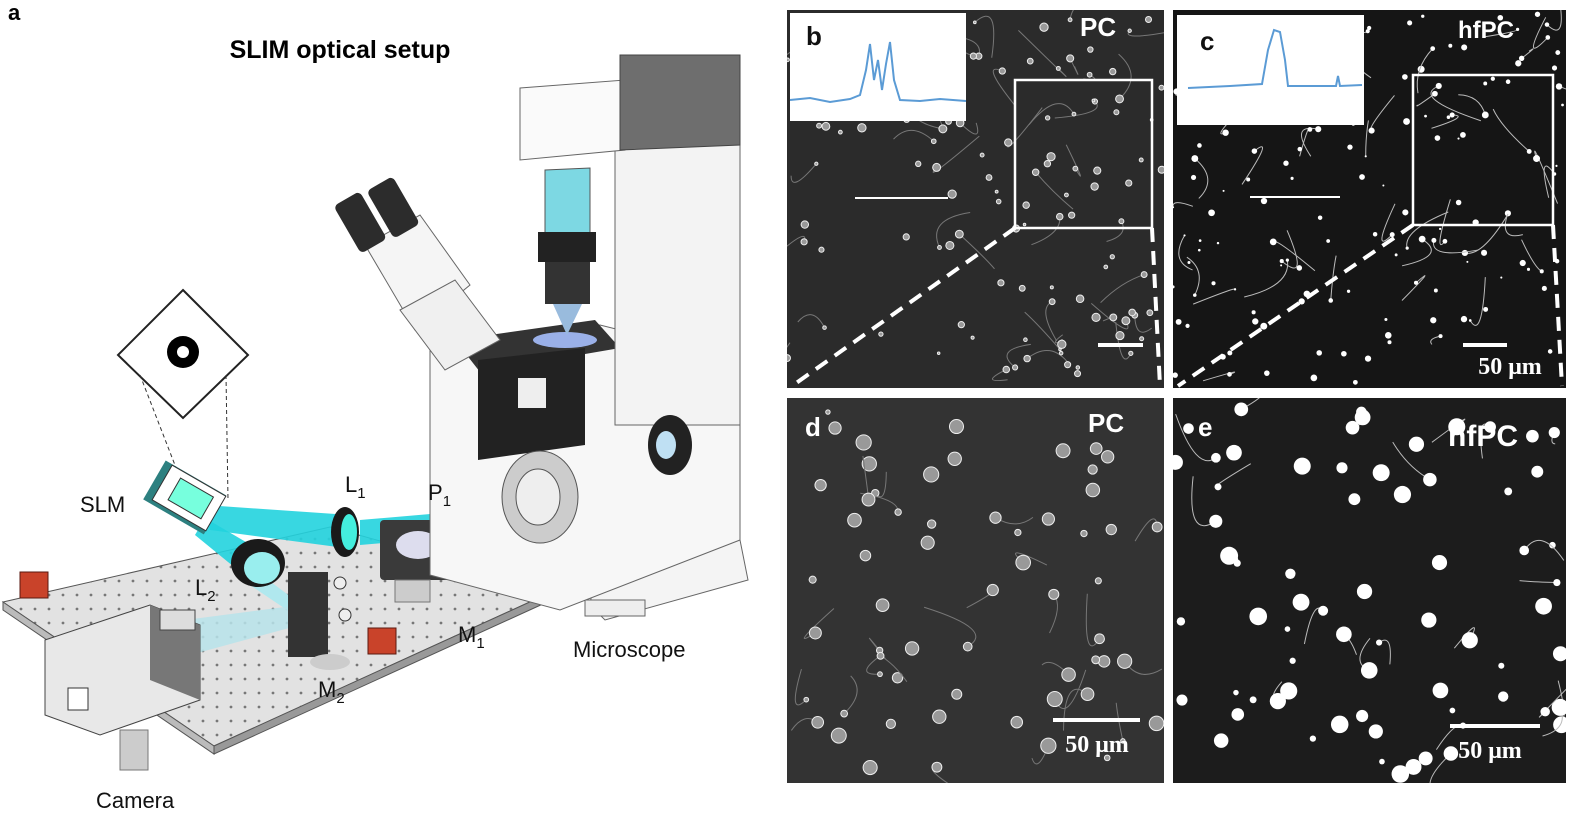 The height and width of the screenshot is (816, 1575). What do you see at coordinates (1275, 58) in the screenshot?
I see `profile-line` at bounding box center [1275, 58].